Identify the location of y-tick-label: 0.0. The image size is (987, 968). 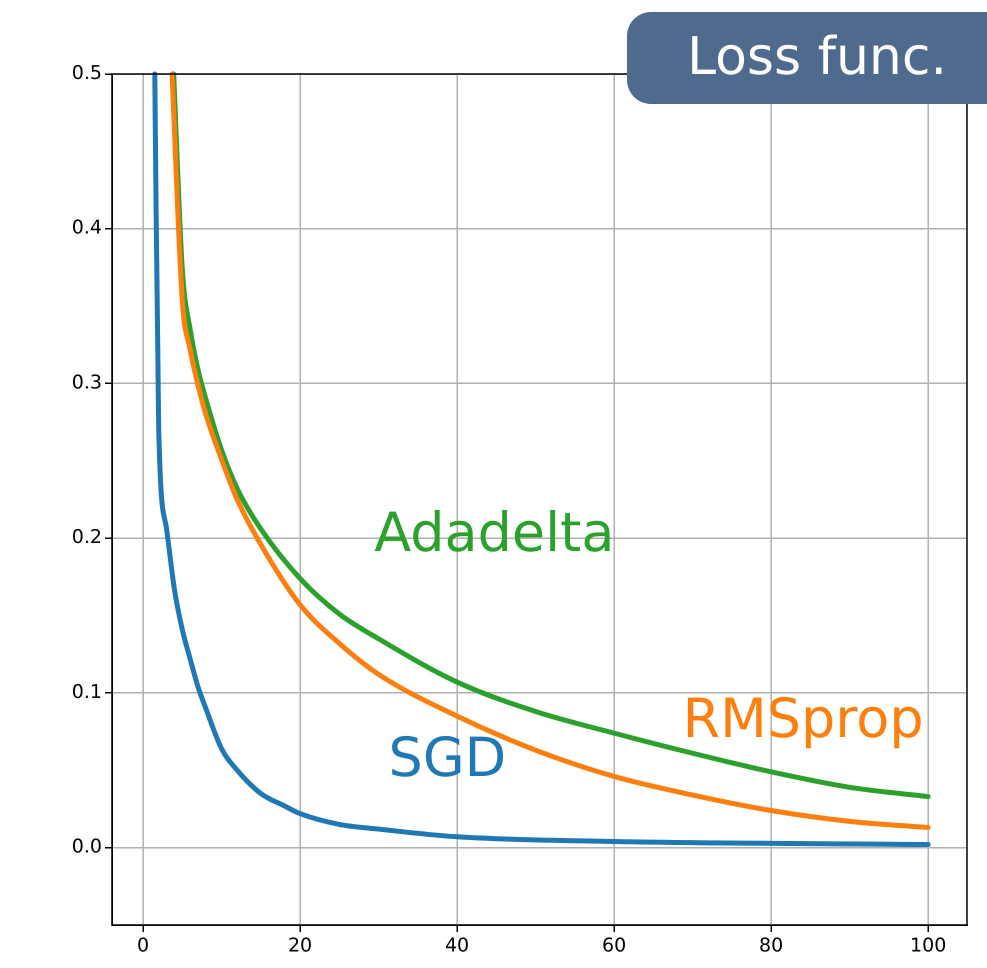
(87, 847).